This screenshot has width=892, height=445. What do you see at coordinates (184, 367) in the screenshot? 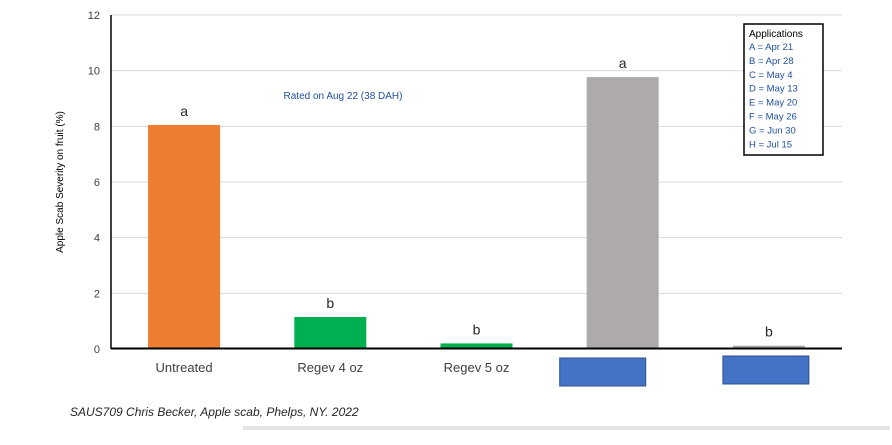
I see `category-label: Untreated` at bounding box center [184, 367].